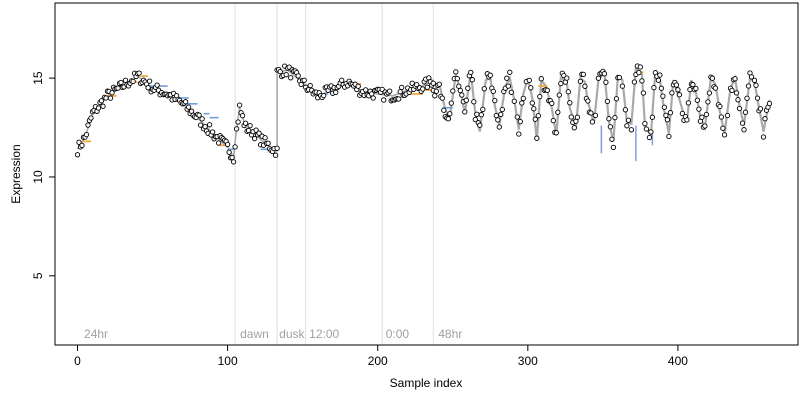 The height and width of the screenshot is (400, 800). What do you see at coordinates (38, 177) in the screenshot?
I see `y-tick-label-1: 10` at bounding box center [38, 177].